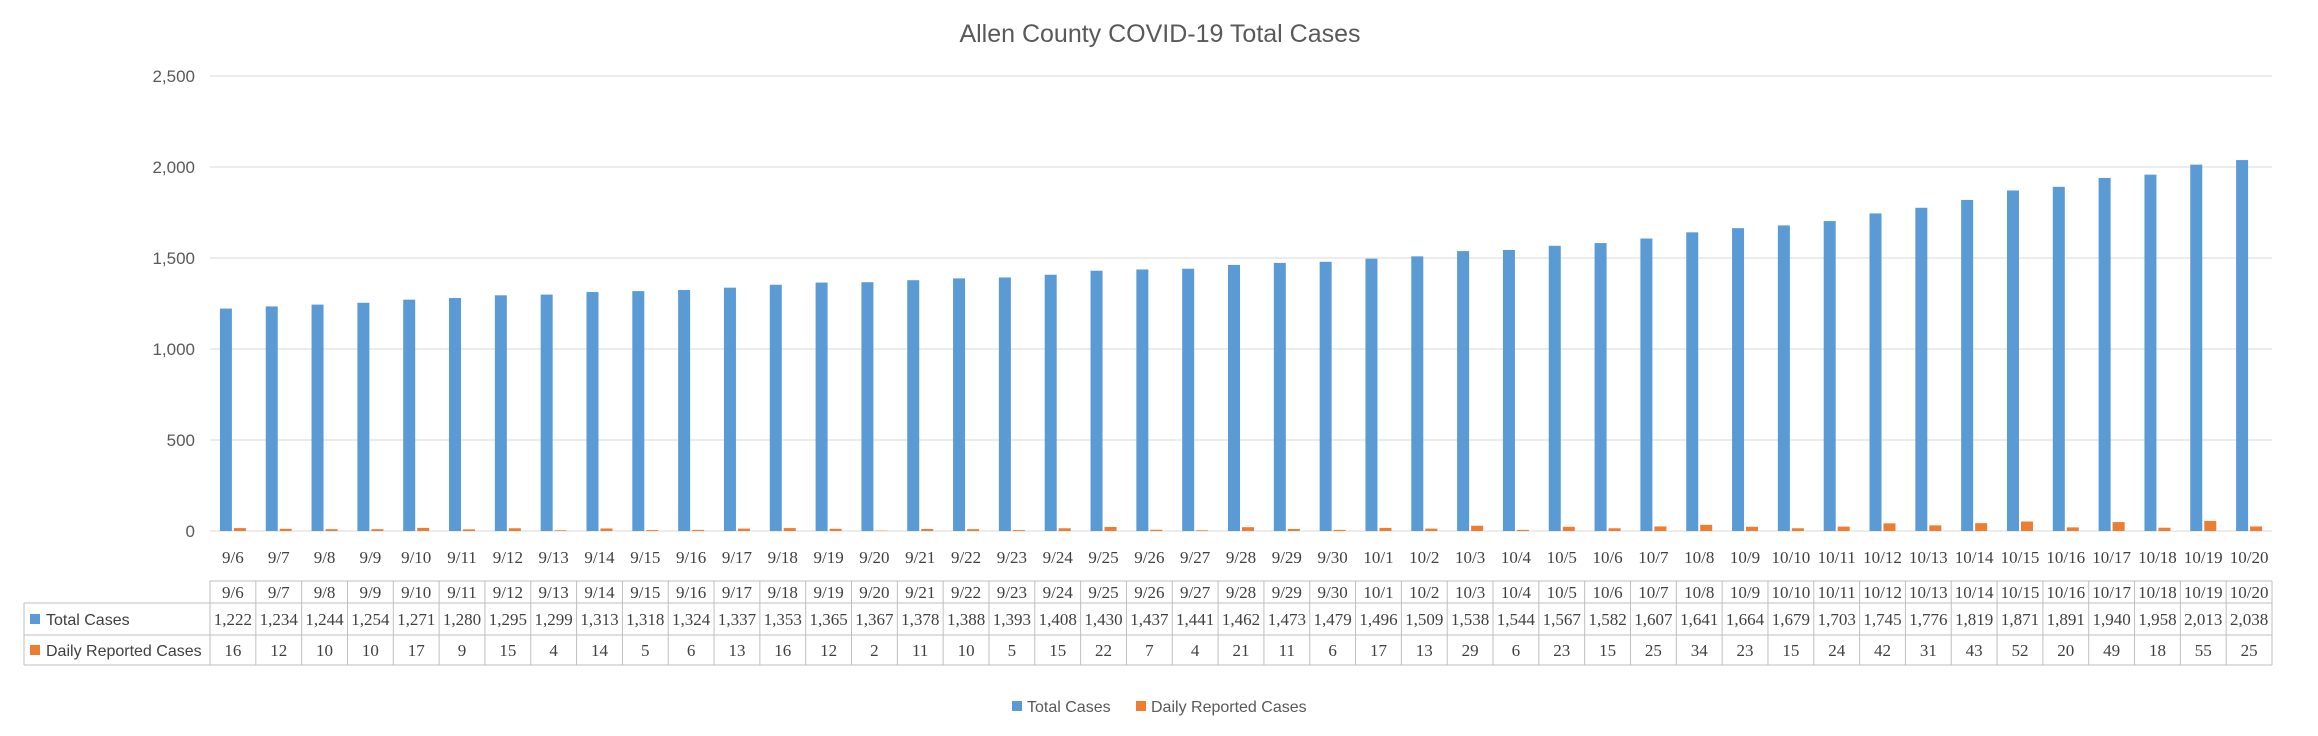 This screenshot has height=736, width=2318. Describe the element at coordinates (2111, 557) in the screenshot. I see `x-tick-label: 10/17` at that location.